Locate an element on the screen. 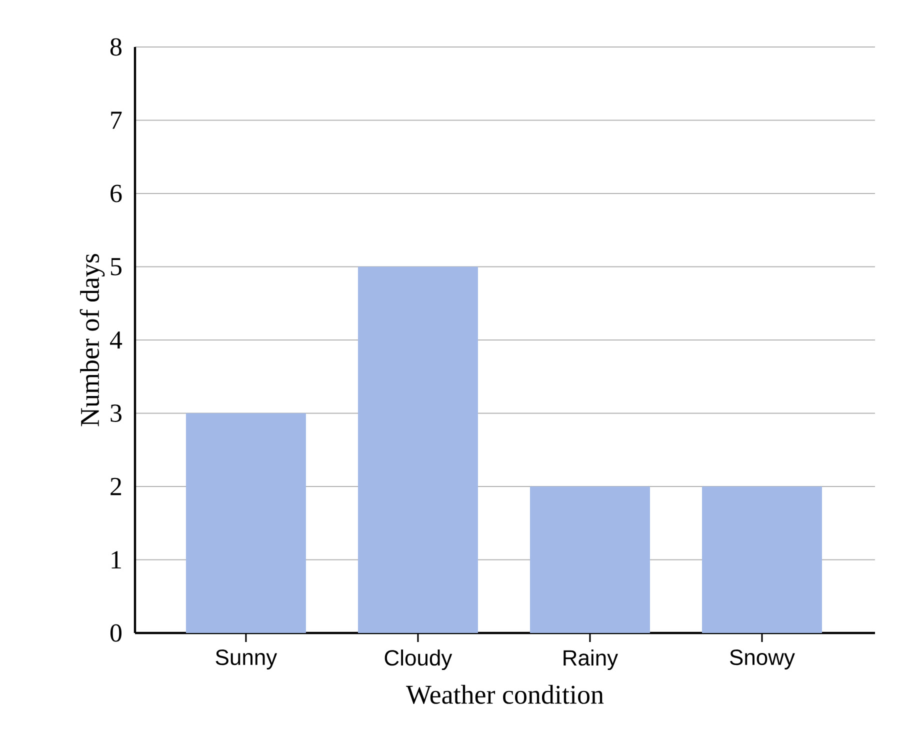  y-tick-label: 3 is located at coordinates (116, 413).